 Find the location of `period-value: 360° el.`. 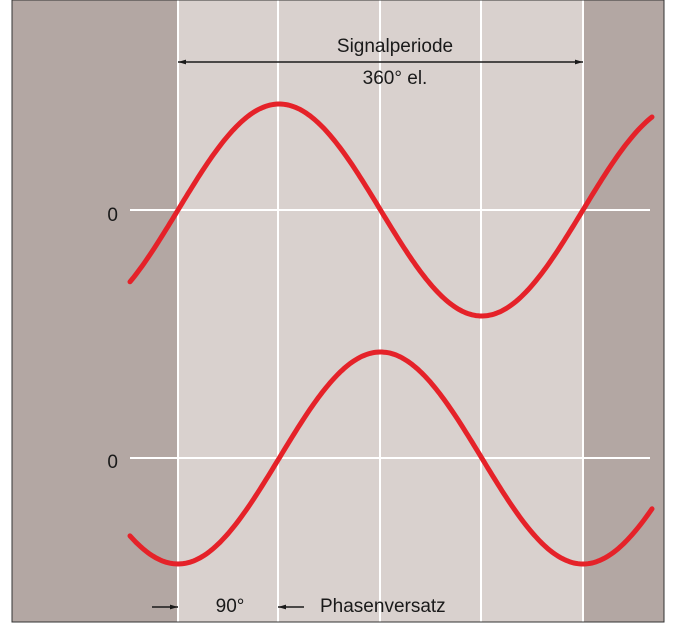

period-value: 360° el. is located at coordinates (395, 78).